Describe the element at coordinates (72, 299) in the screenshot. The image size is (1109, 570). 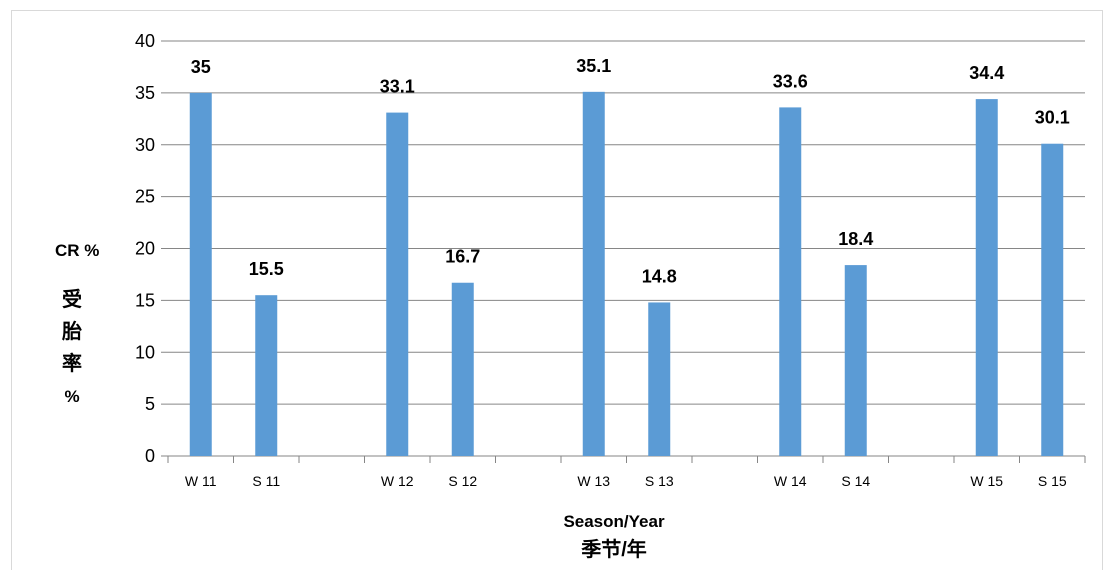
I see `y-axis-title-cn-char: 受` at that location.